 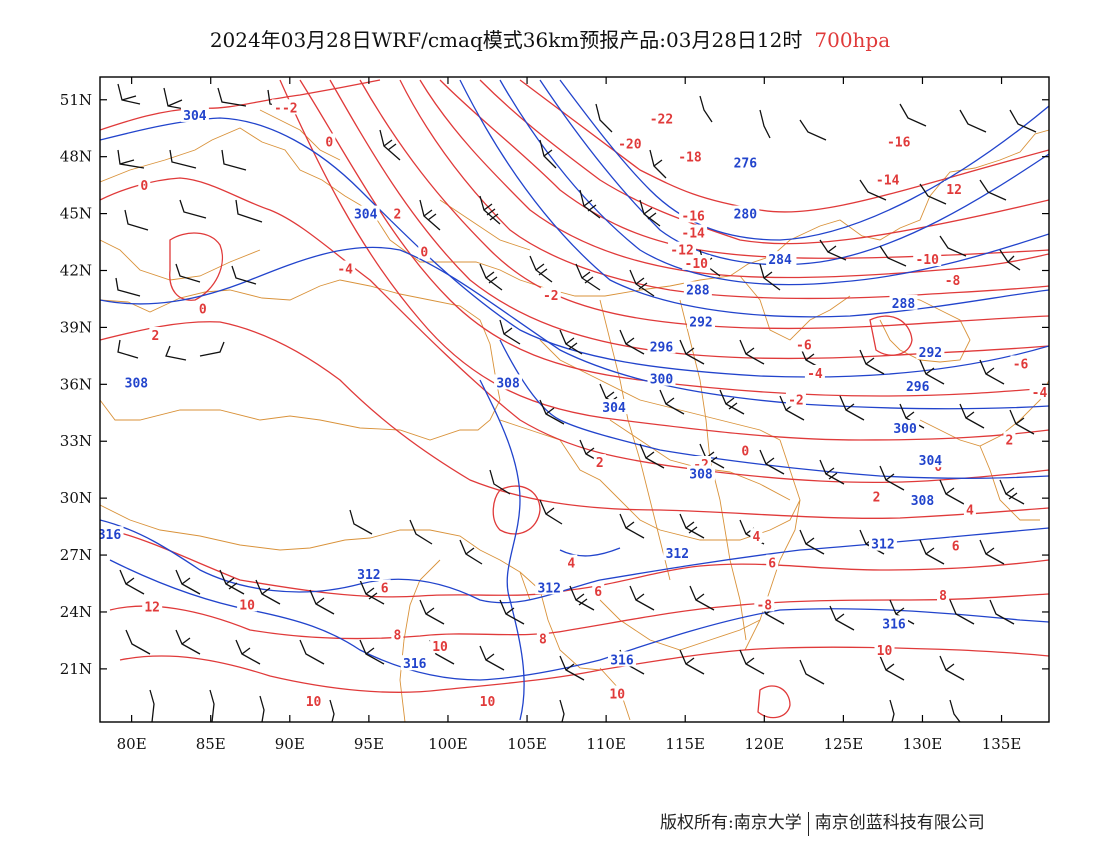 I want to click on temperature-label: -22, so click(x=661, y=120).